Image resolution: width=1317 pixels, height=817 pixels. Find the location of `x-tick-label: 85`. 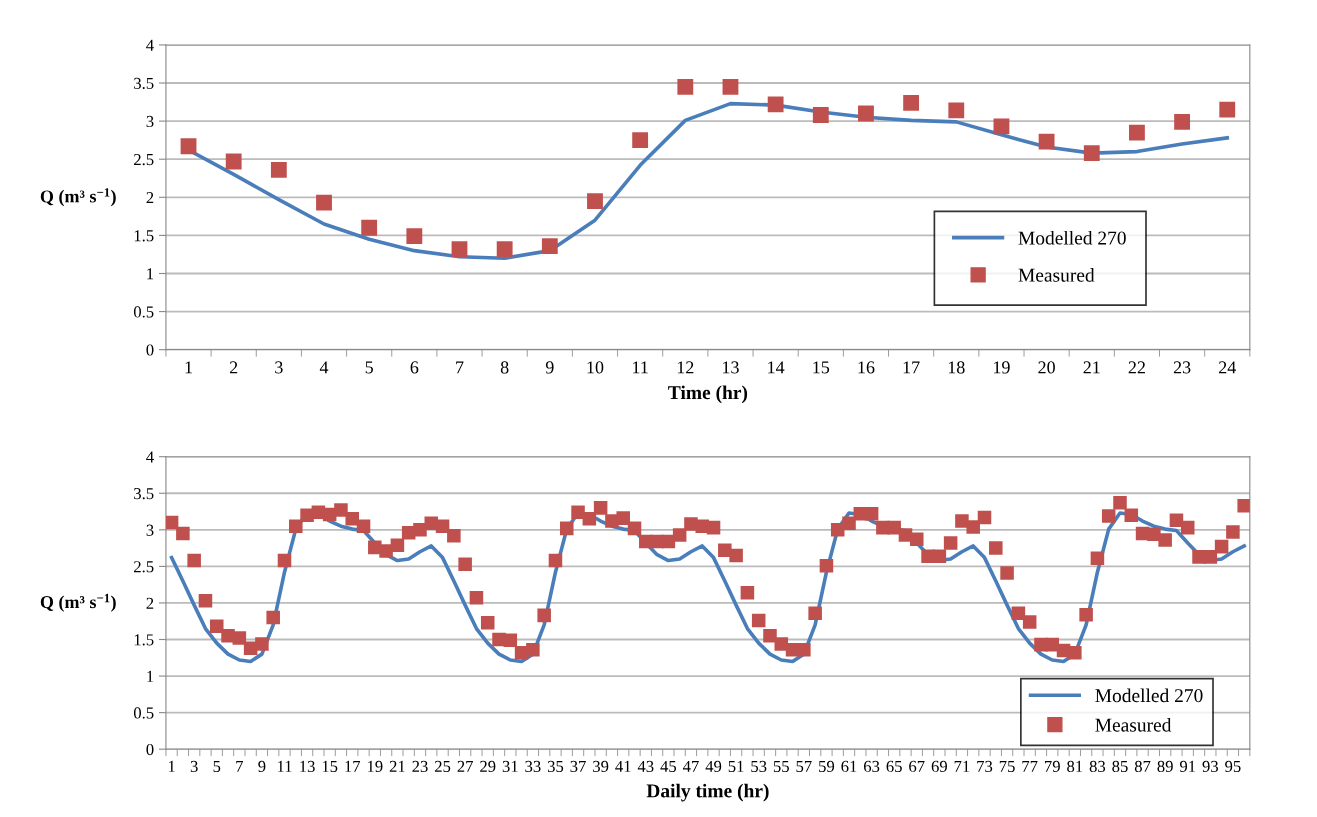

x-tick-label: 85 is located at coordinates (1120, 766).